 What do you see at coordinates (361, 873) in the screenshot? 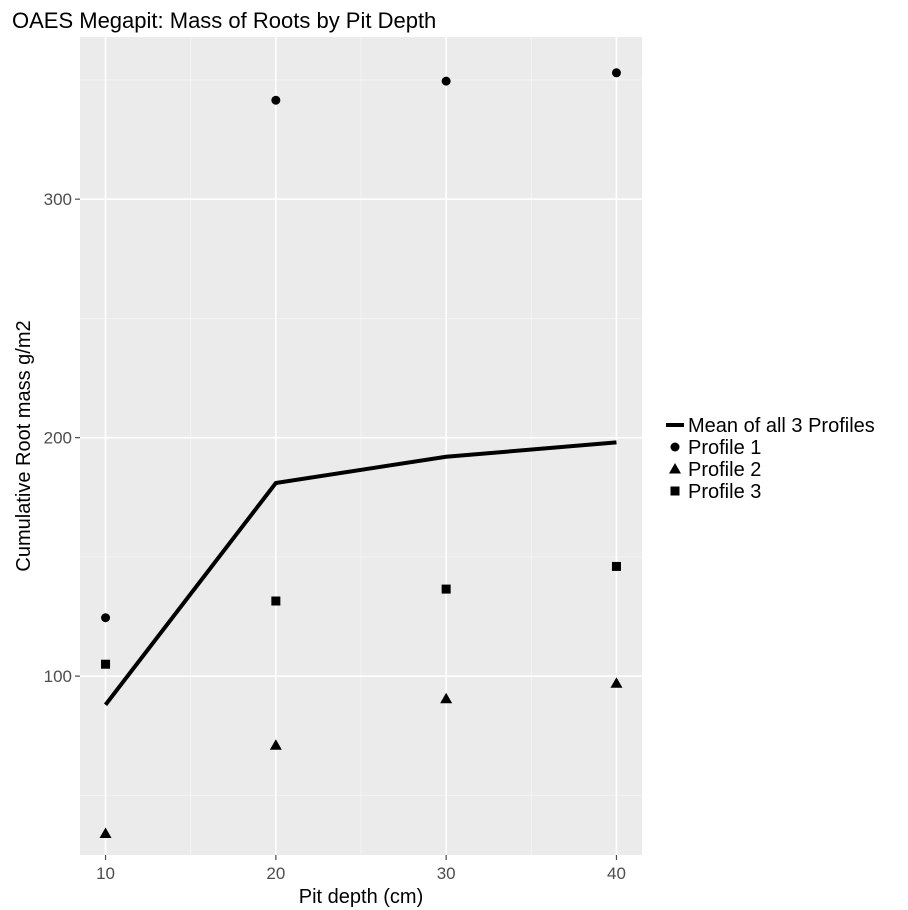
I see `x-tick-labels: 10 20 30 40` at bounding box center [361, 873].